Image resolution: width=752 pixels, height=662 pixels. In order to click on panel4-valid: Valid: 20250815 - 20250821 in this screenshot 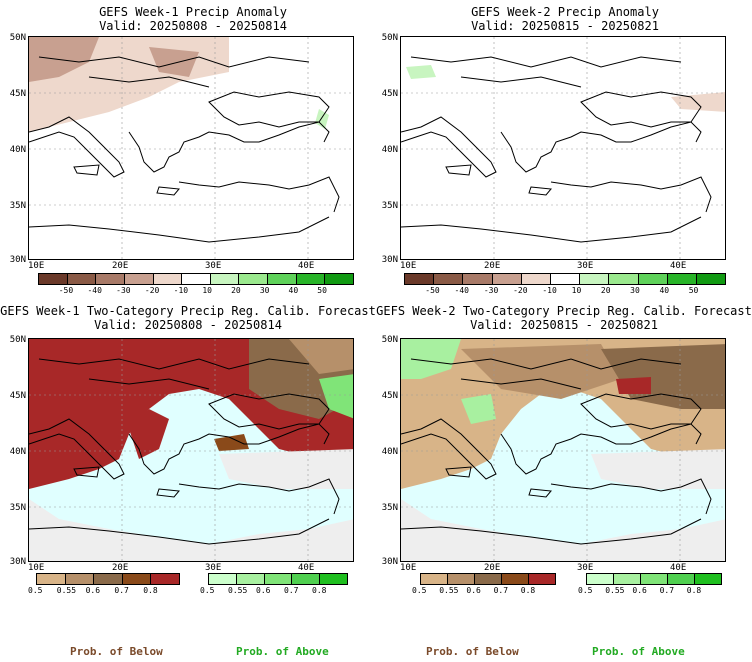, I will do `click(564, 325)`.